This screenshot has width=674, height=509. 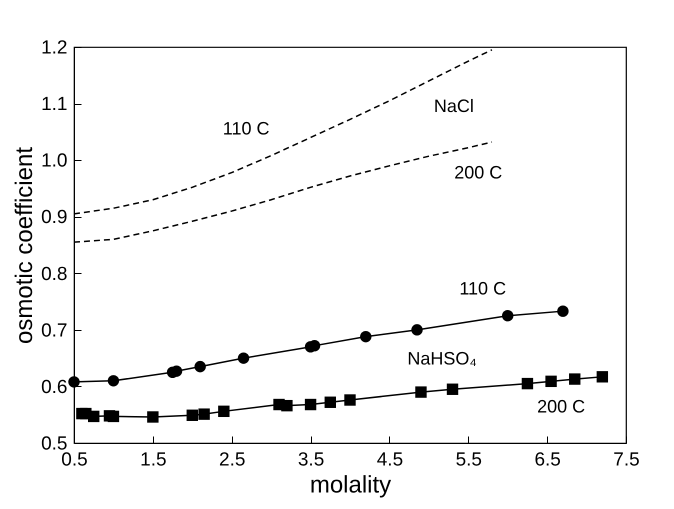 What do you see at coordinates (547, 460) in the screenshot?
I see `x-tick-label: 6.5` at bounding box center [547, 460].